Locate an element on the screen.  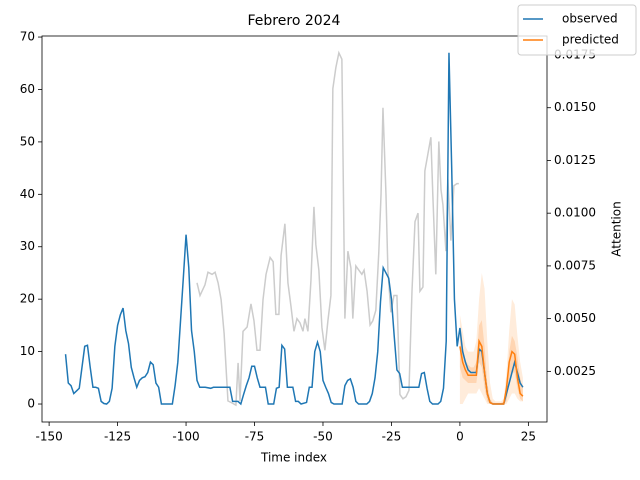
x-tick-label: 25 is located at coordinates (528, 437).